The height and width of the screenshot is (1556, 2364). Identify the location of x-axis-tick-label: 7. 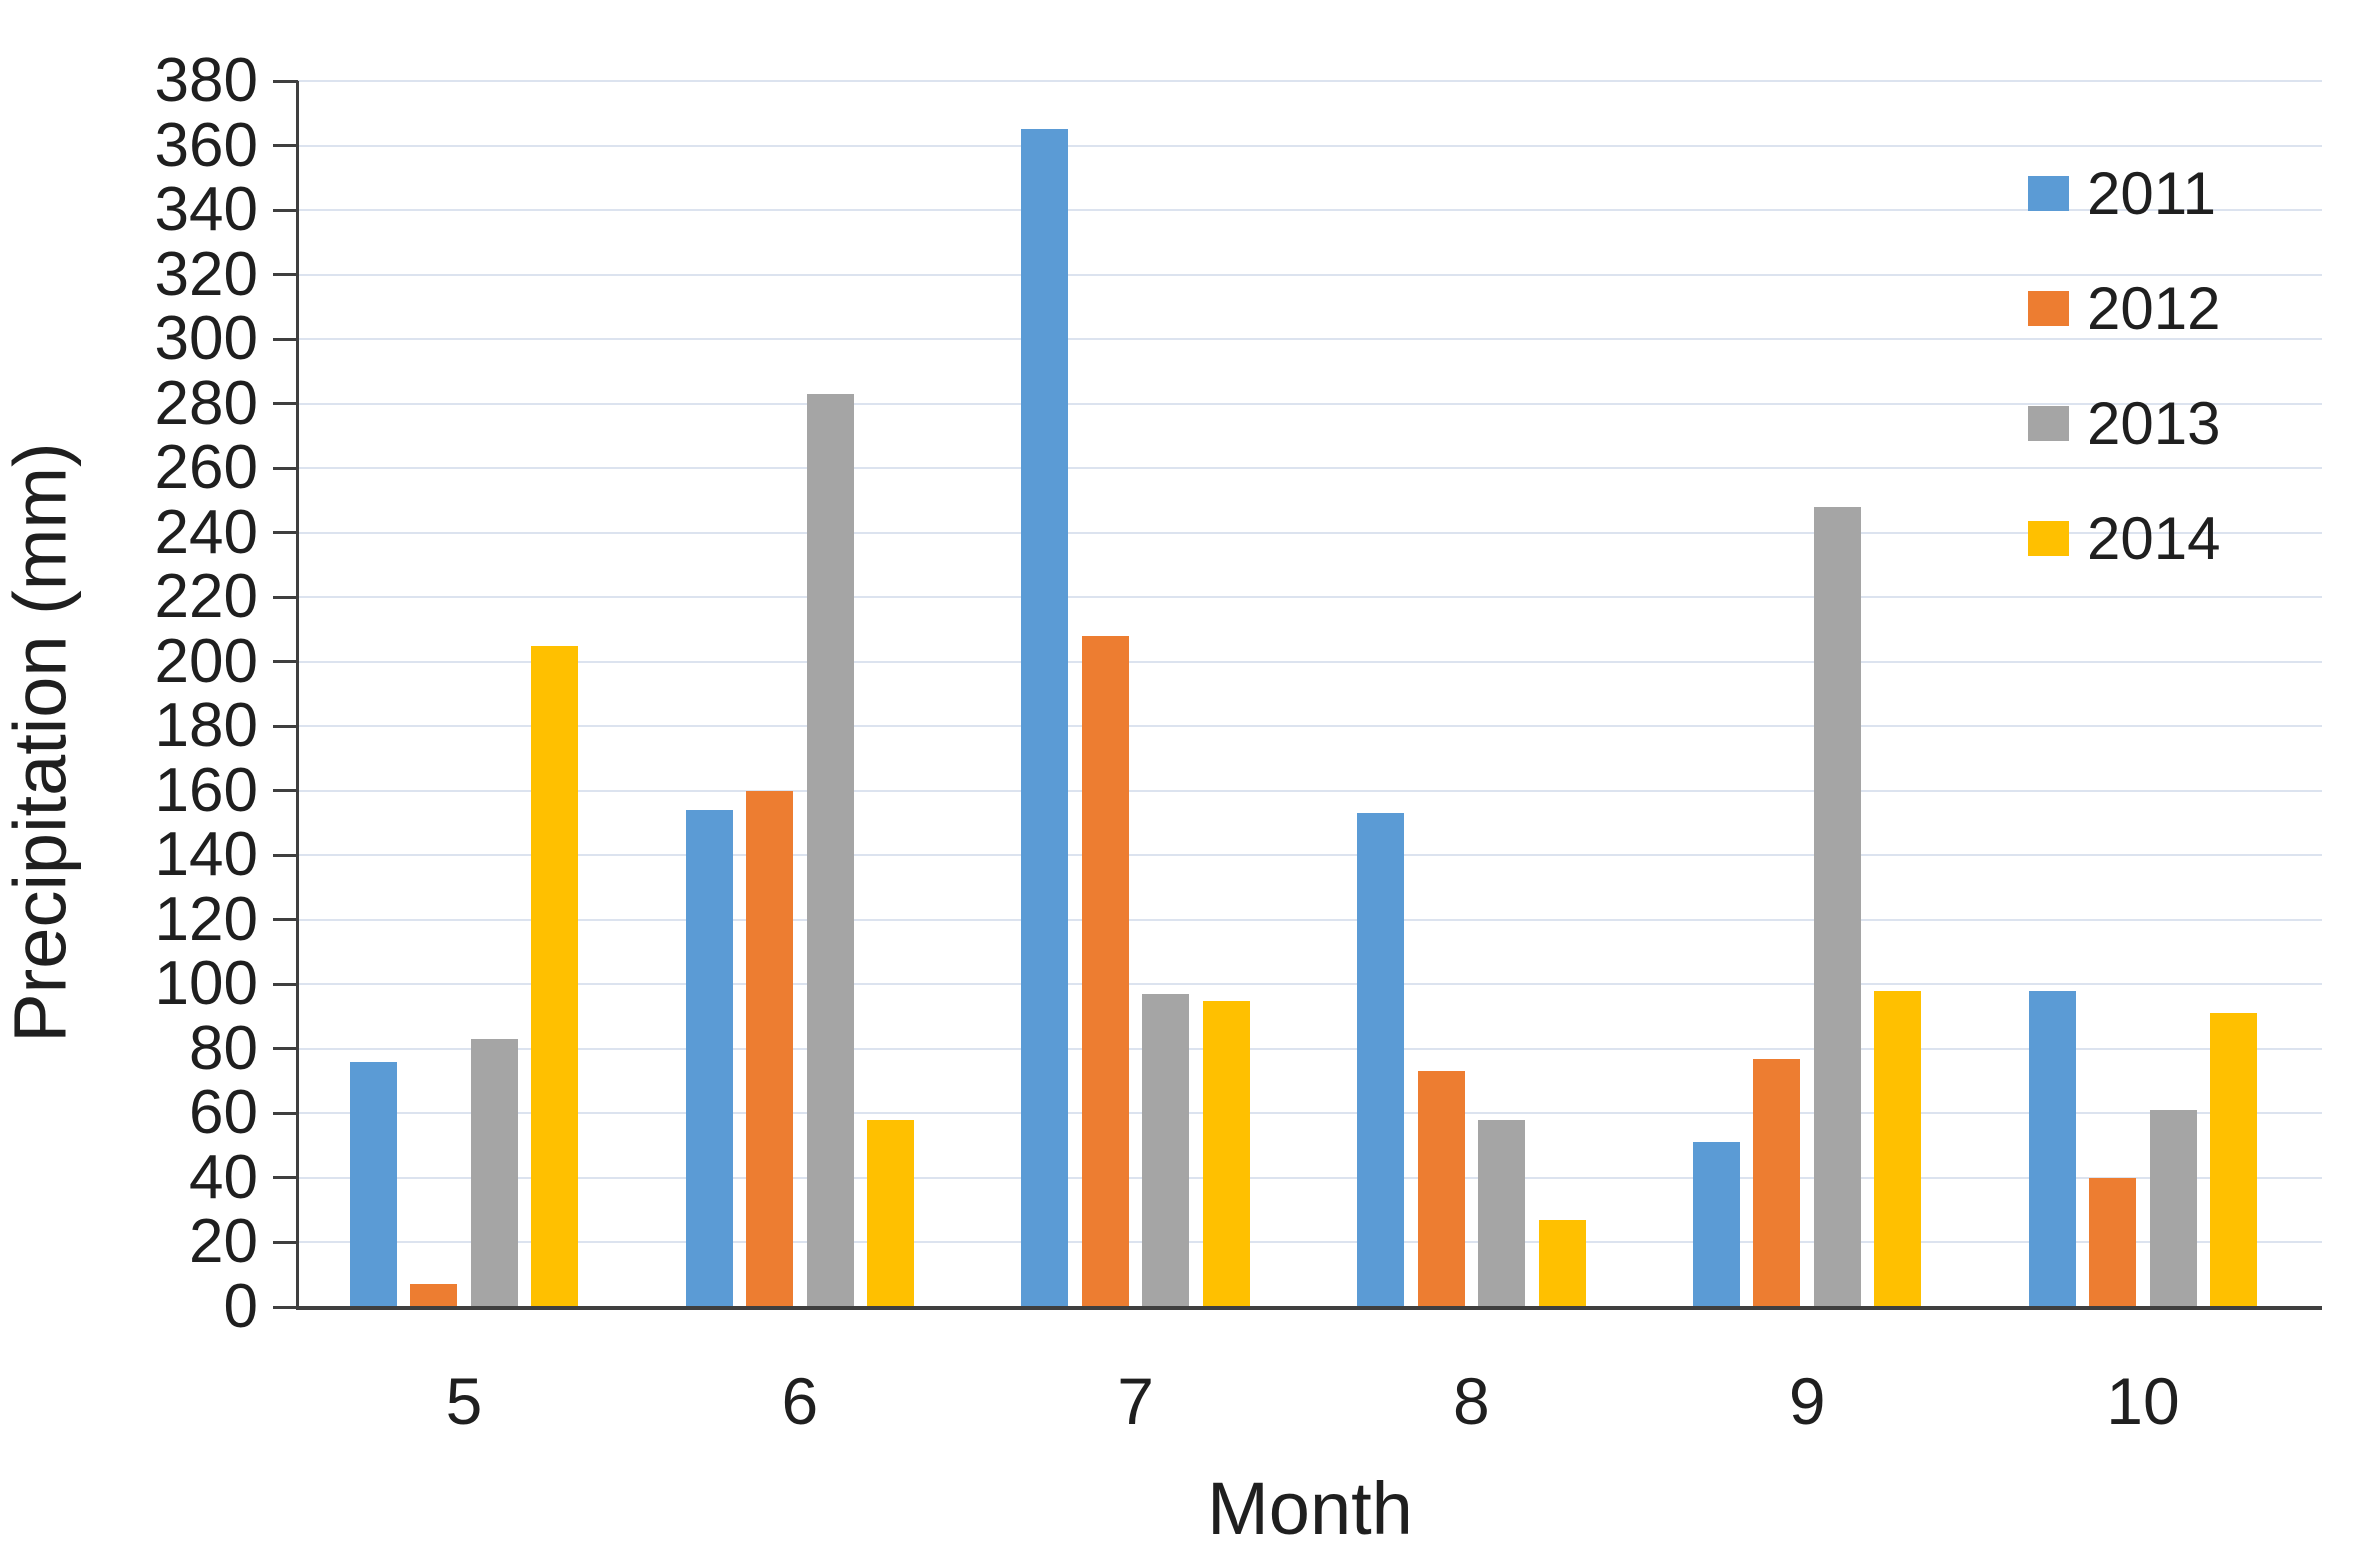
(1135, 1401).